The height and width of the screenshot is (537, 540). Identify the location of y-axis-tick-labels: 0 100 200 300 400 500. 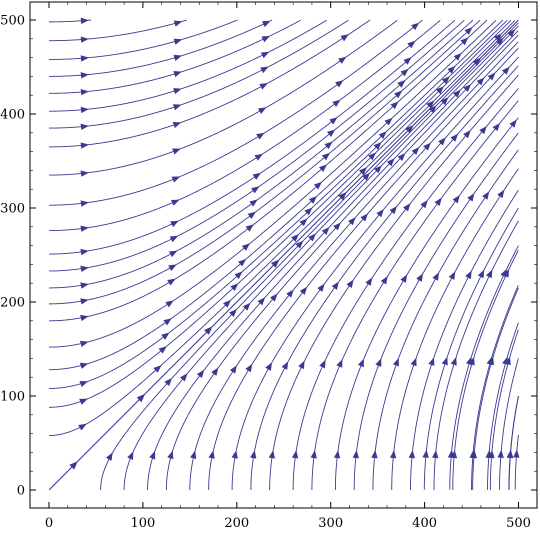
(12, 256).